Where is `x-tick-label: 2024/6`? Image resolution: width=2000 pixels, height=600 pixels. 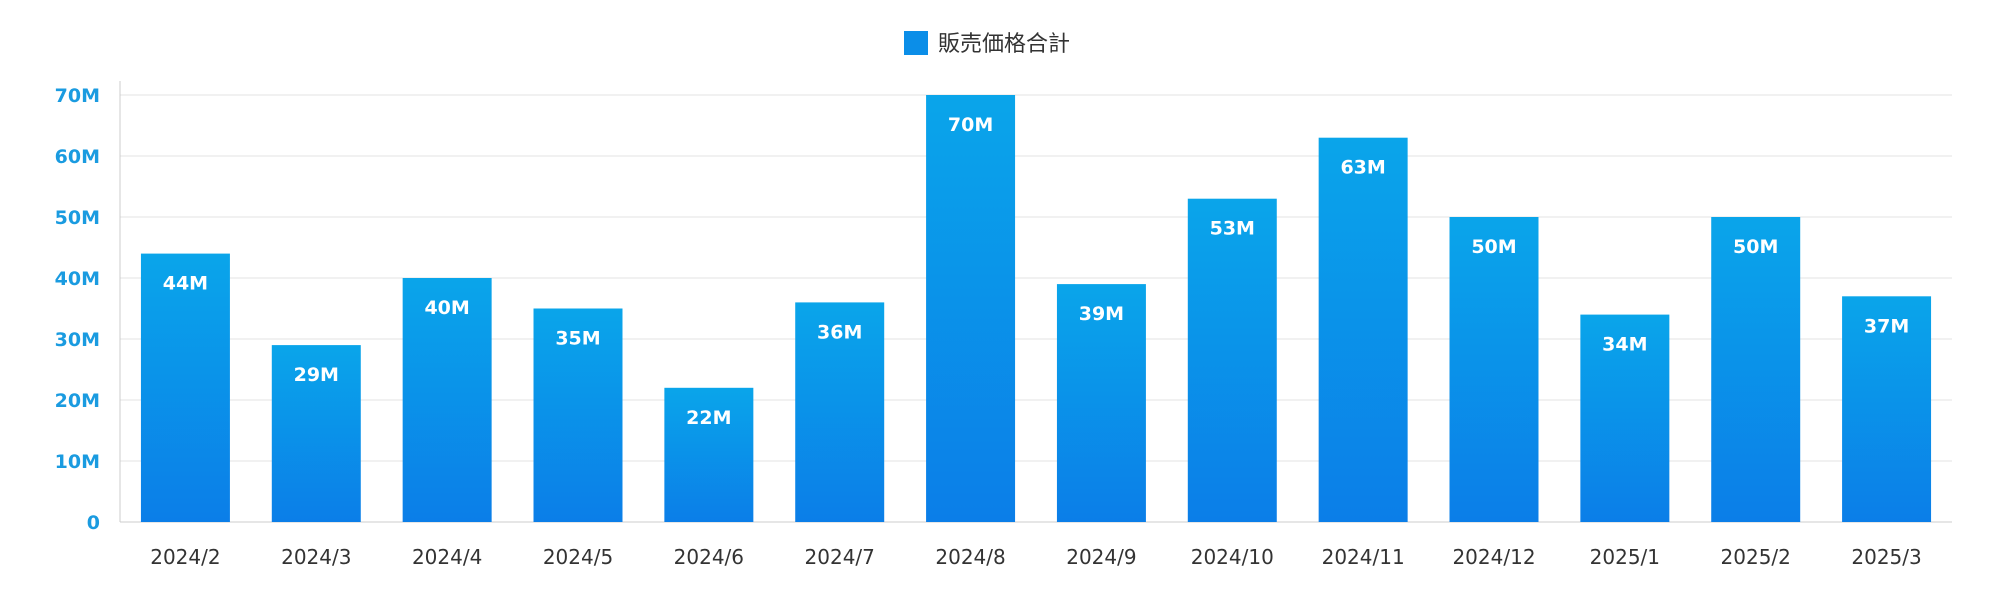 x-tick-label: 2024/6 is located at coordinates (709, 557).